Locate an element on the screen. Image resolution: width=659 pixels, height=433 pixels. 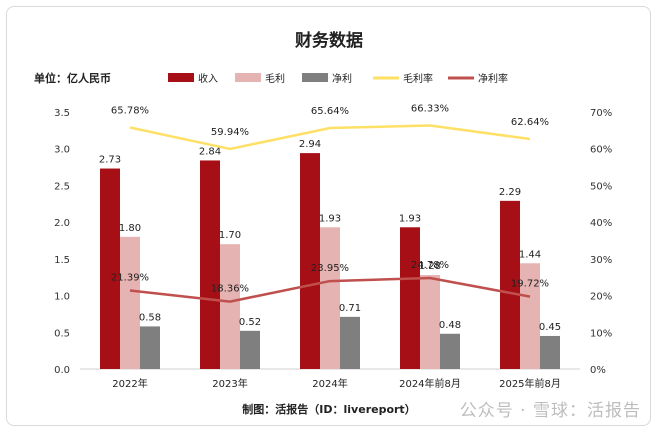
left-tick-label: 3.5 is located at coordinates (62, 113).